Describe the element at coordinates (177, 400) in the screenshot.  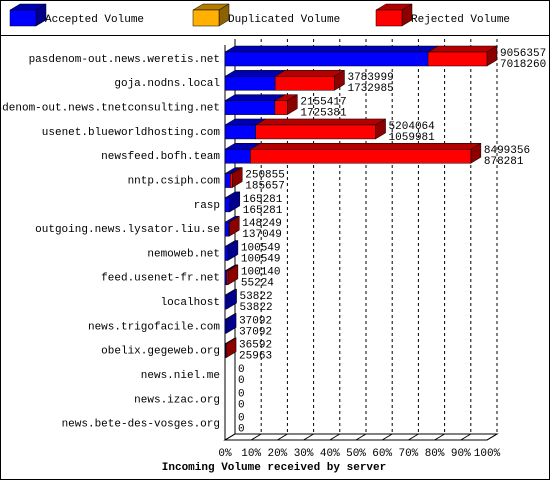
I see `y-tick-label: news.izac.org` at that location.